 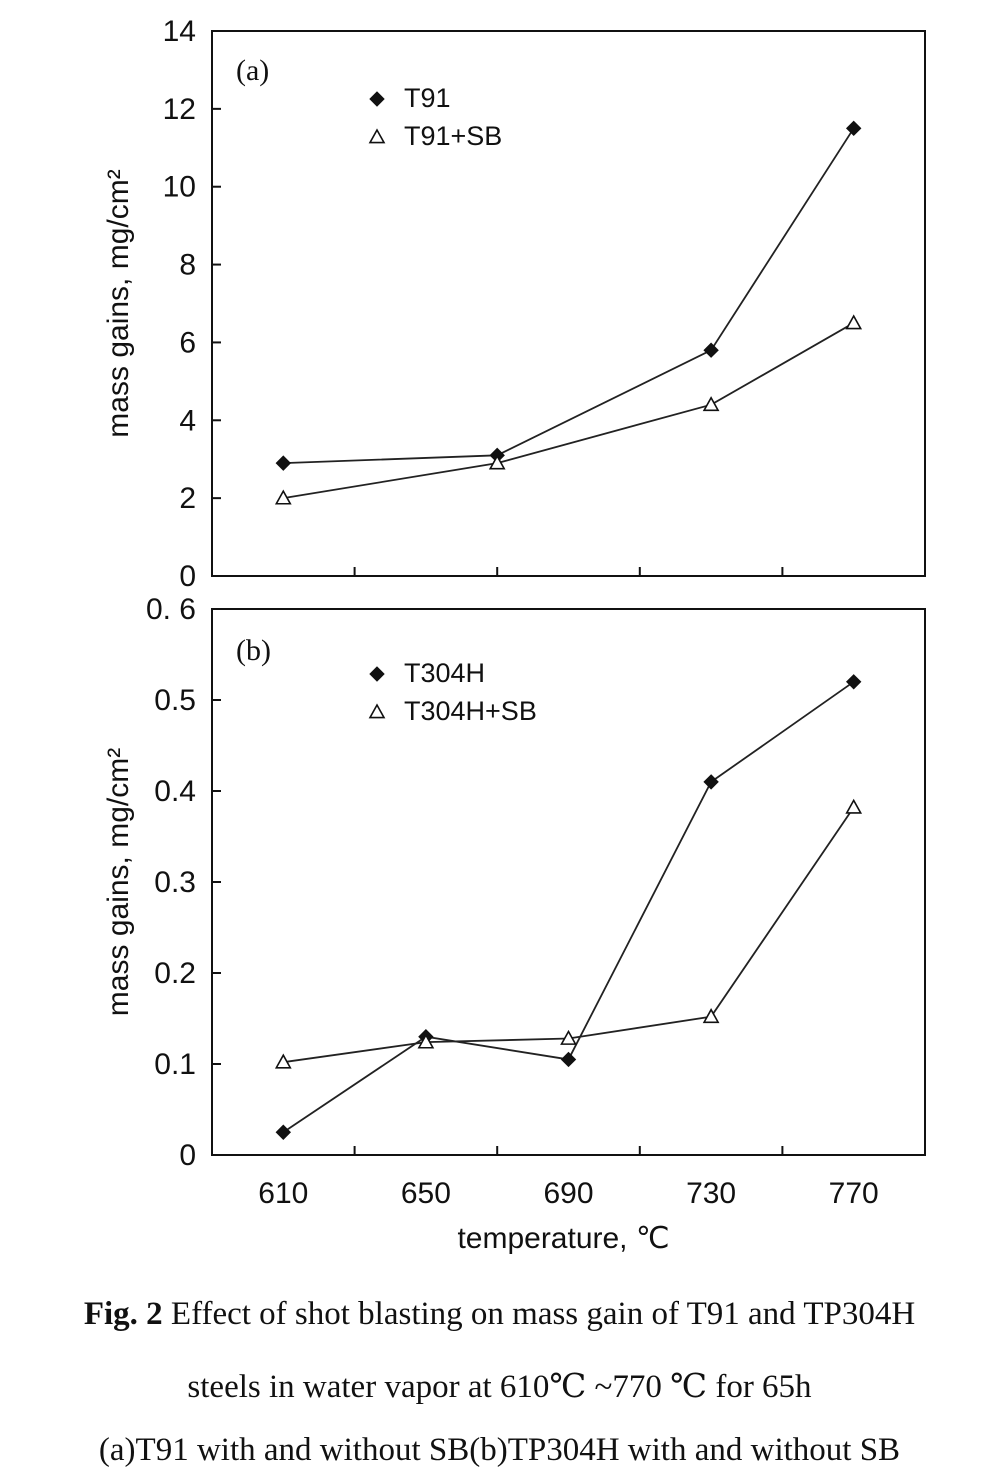 I want to click on y-tick-label: 8, so click(x=187, y=265).